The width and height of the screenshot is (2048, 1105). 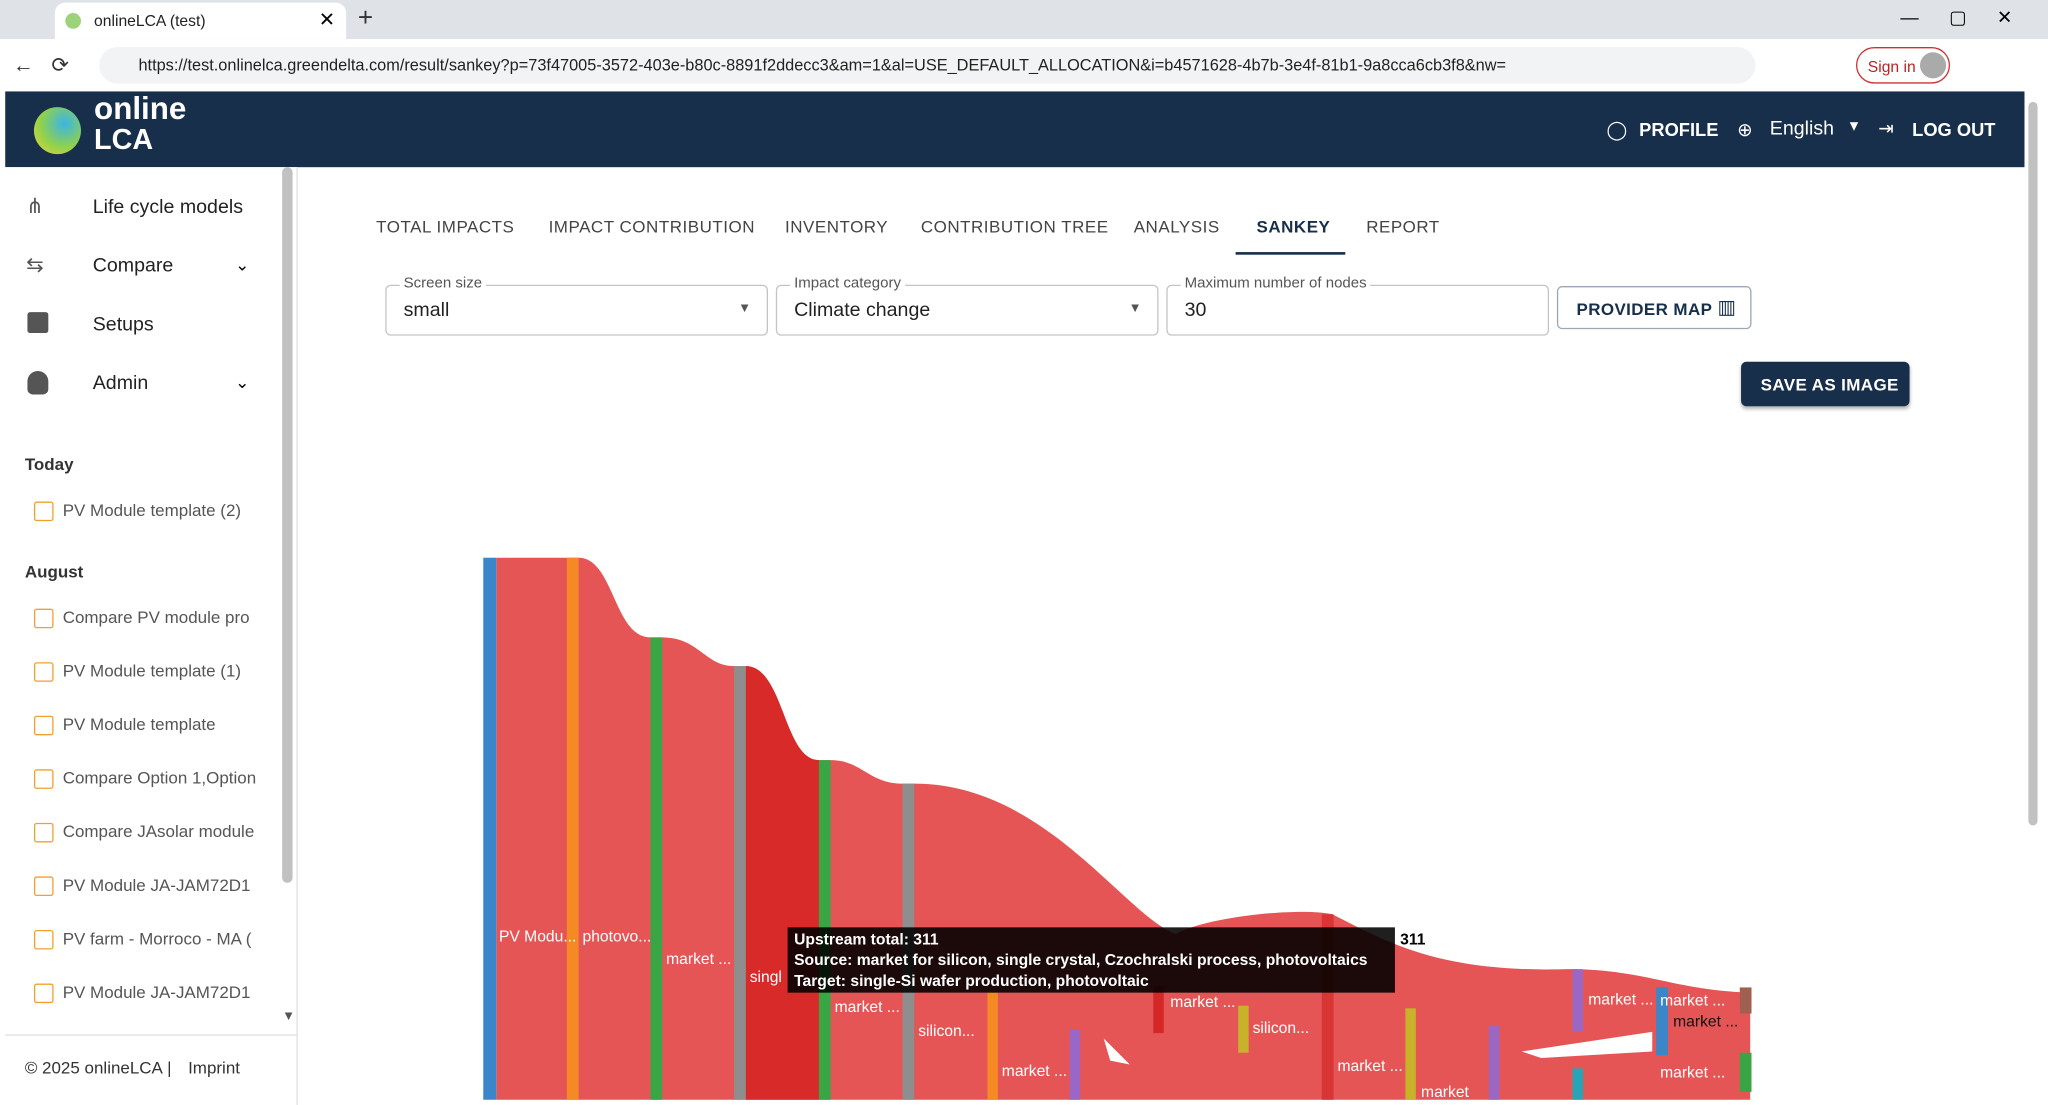 I want to click on group-title: Today, so click(x=49, y=464).